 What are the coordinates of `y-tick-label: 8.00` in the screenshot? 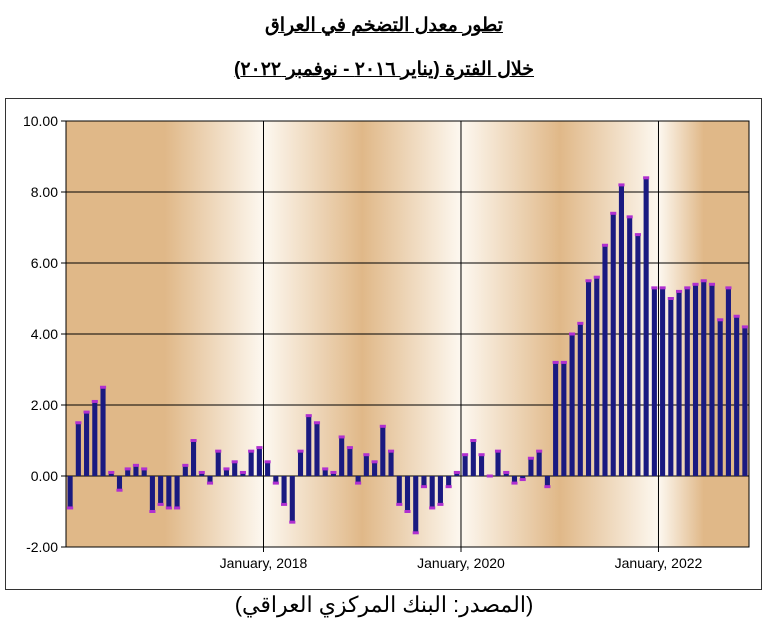 It's located at (44, 192).